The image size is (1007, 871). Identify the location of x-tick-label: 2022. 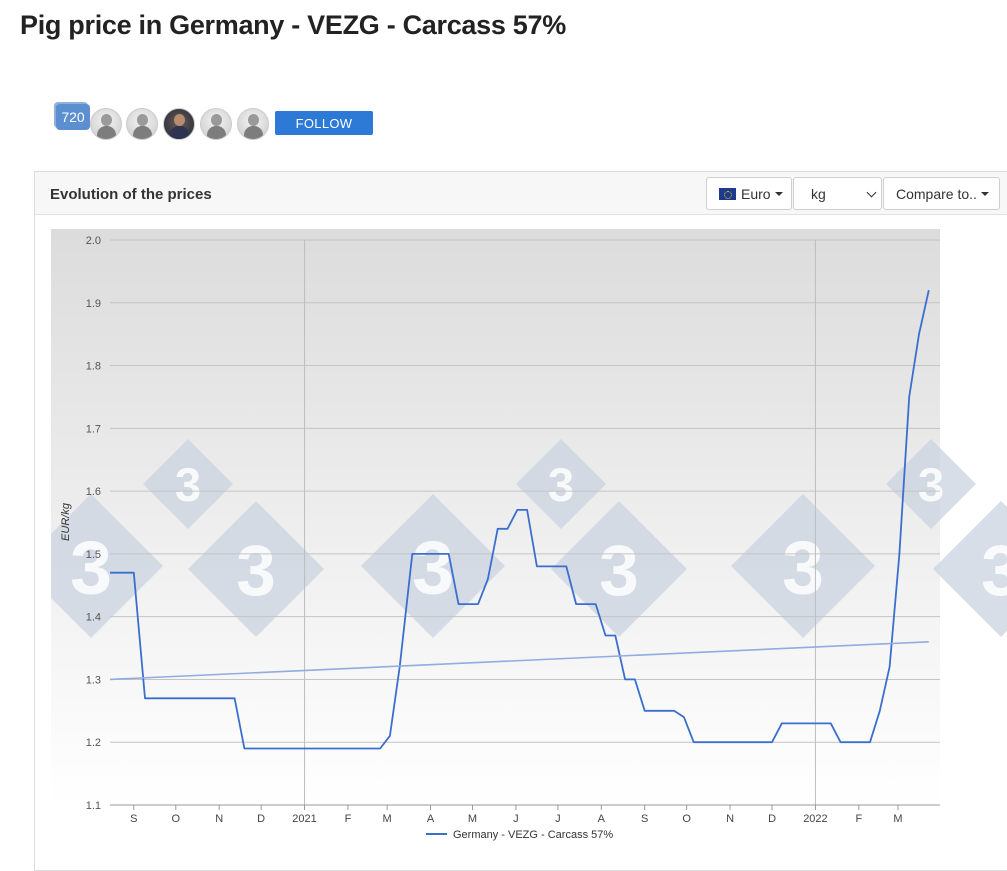
(815, 819).